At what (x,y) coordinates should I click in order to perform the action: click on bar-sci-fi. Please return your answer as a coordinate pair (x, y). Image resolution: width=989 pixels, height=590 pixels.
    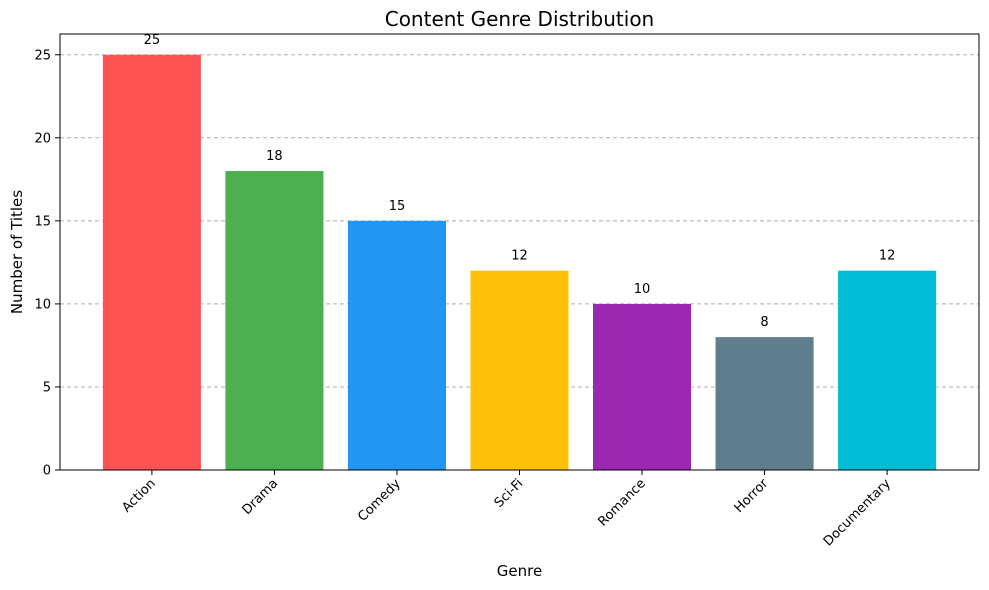
    Looking at the image, I should click on (519, 370).